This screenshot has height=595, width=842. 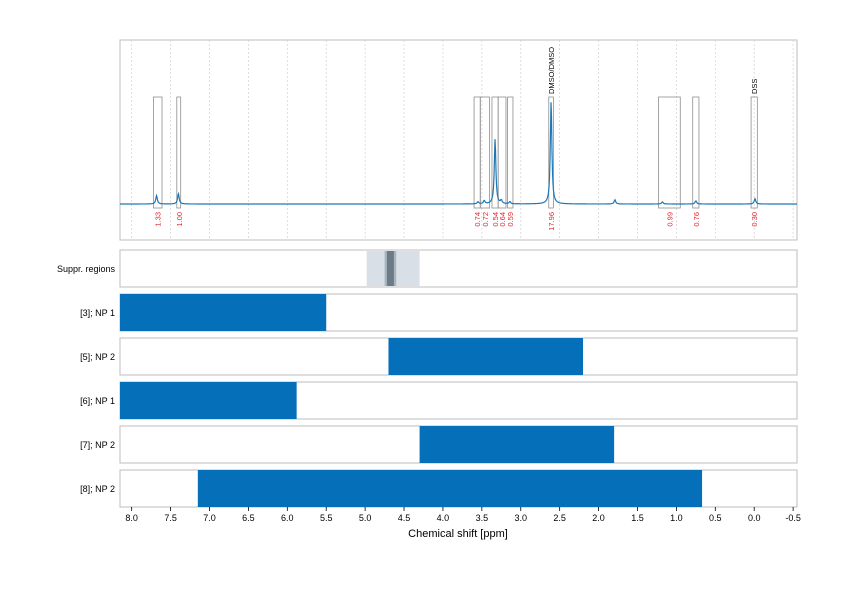 What do you see at coordinates (676, 518) in the screenshot?
I see `x-tick-label-14: 1.0` at bounding box center [676, 518].